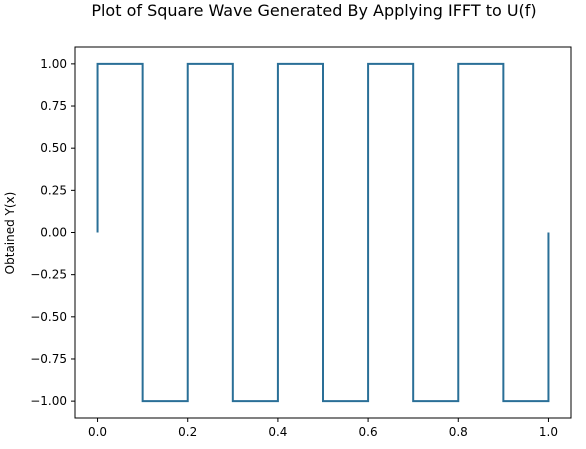 This screenshot has width=586, height=449. I want to click on x-tick-label: 0.6, so click(368, 432).